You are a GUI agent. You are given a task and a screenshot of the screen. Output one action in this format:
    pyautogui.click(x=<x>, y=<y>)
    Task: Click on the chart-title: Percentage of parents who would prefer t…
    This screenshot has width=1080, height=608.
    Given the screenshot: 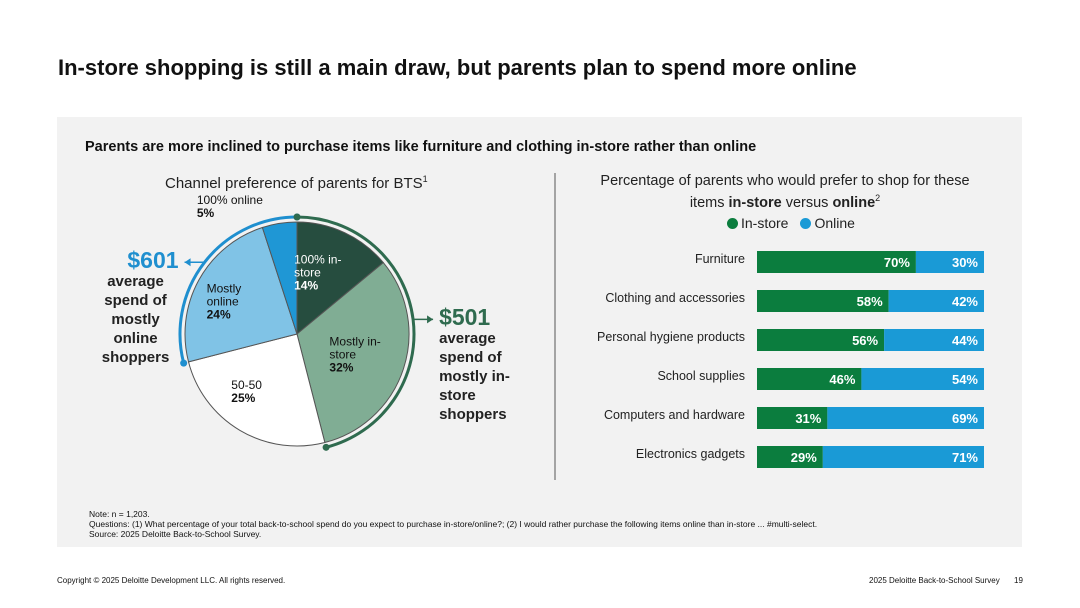 What is the action you would take?
    pyautogui.click(x=785, y=192)
    